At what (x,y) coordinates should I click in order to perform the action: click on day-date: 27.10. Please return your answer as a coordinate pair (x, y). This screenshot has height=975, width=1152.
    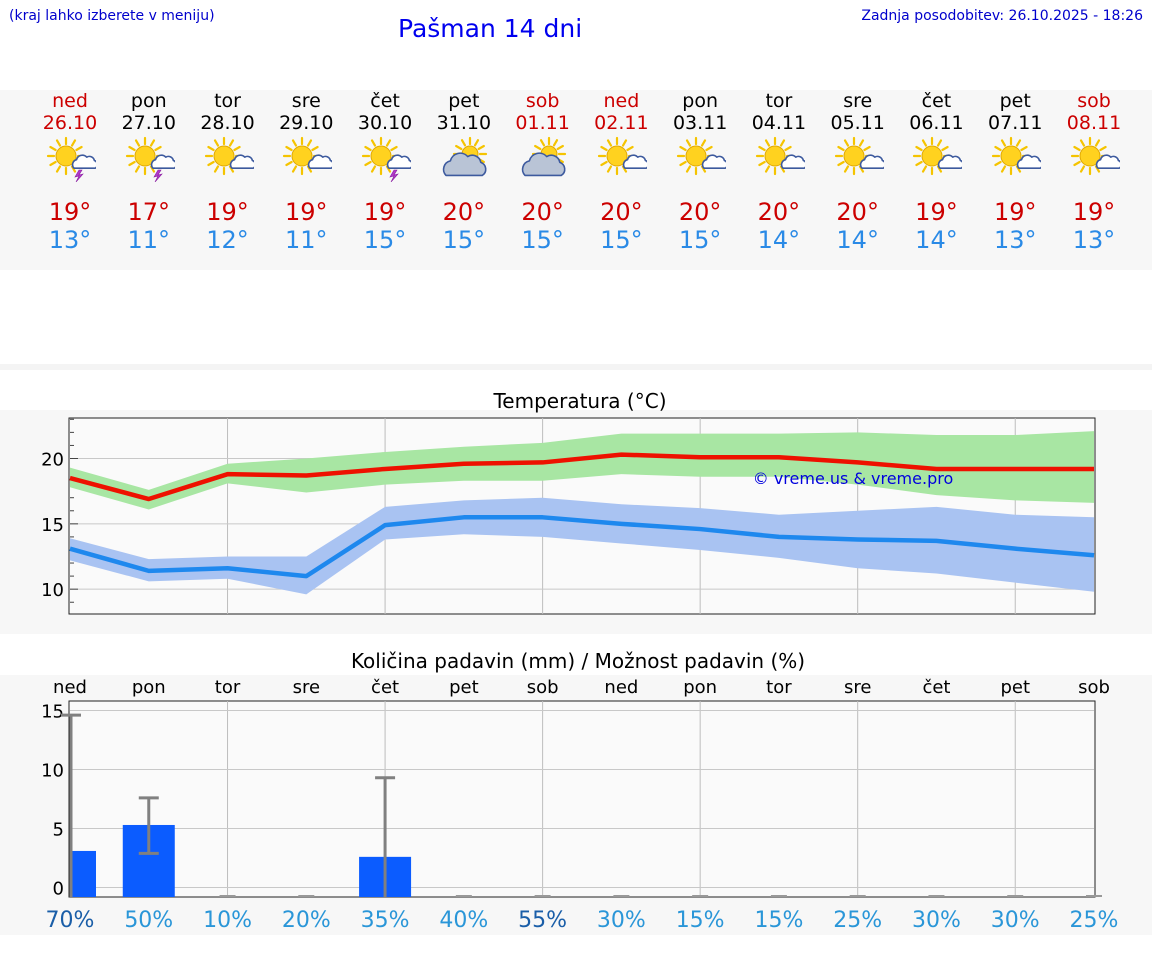
    Looking at the image, I should click on (148, 123).